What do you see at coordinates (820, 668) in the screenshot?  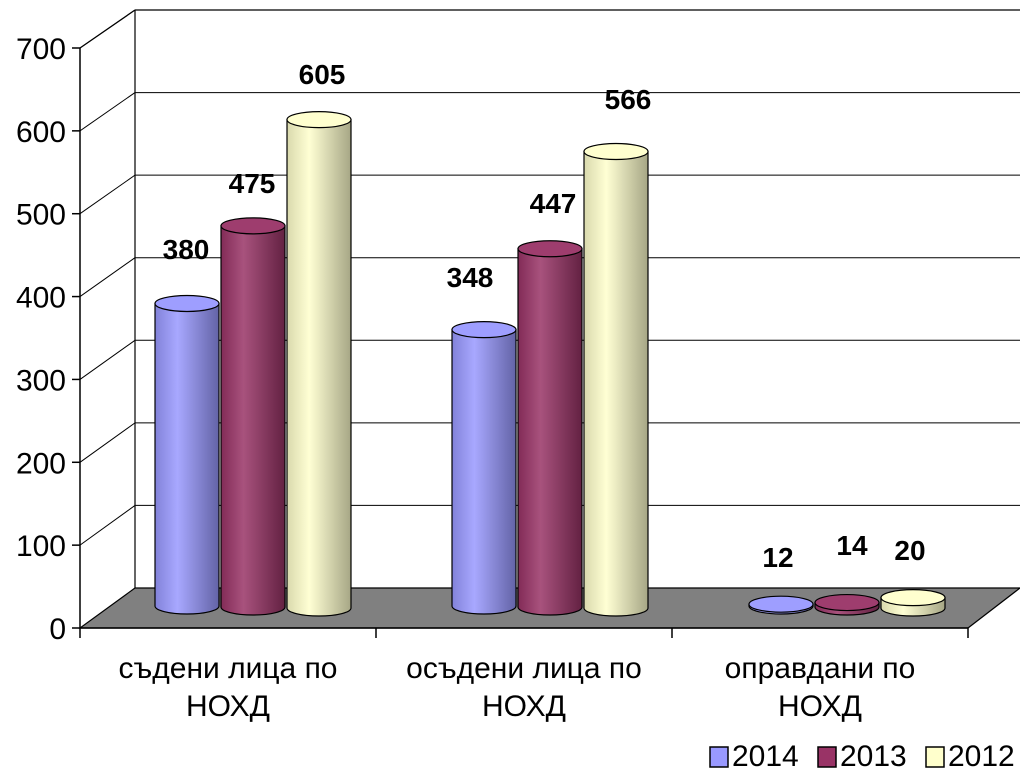 I see `category-label: оправдани по` at bounding box center [820, 668].